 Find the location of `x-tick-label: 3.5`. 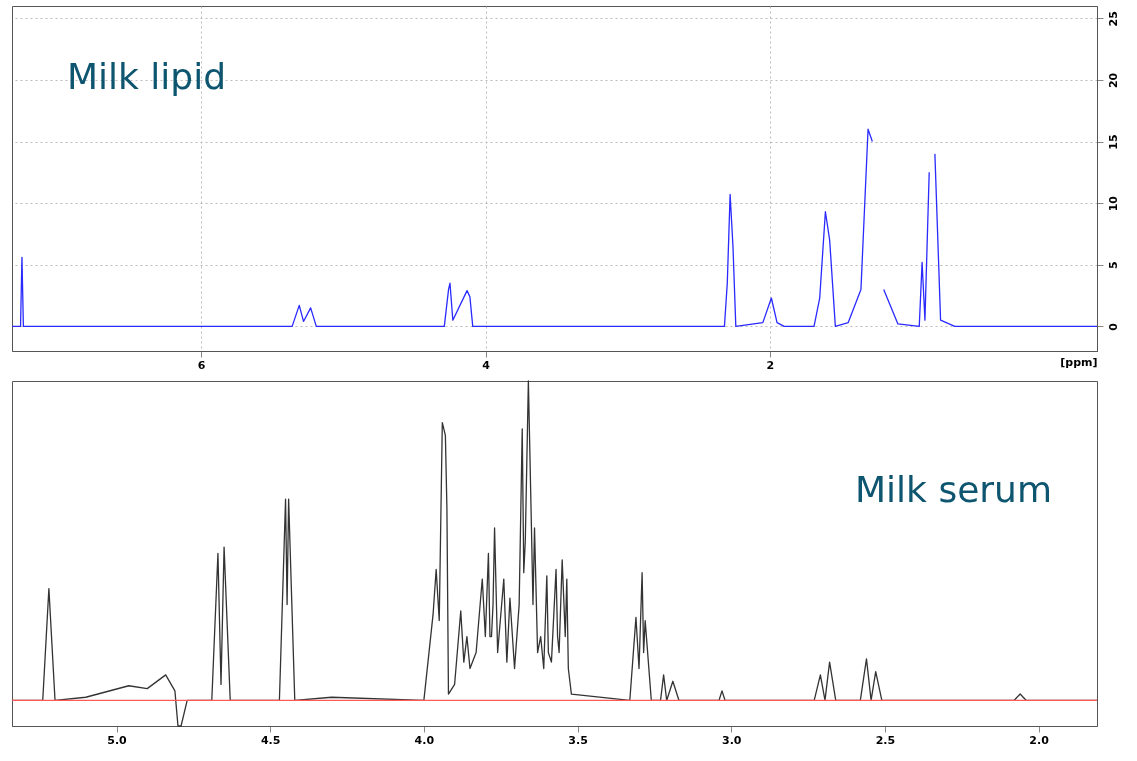

x-tick-label: 3.5 is located at coordinates (578, 740).